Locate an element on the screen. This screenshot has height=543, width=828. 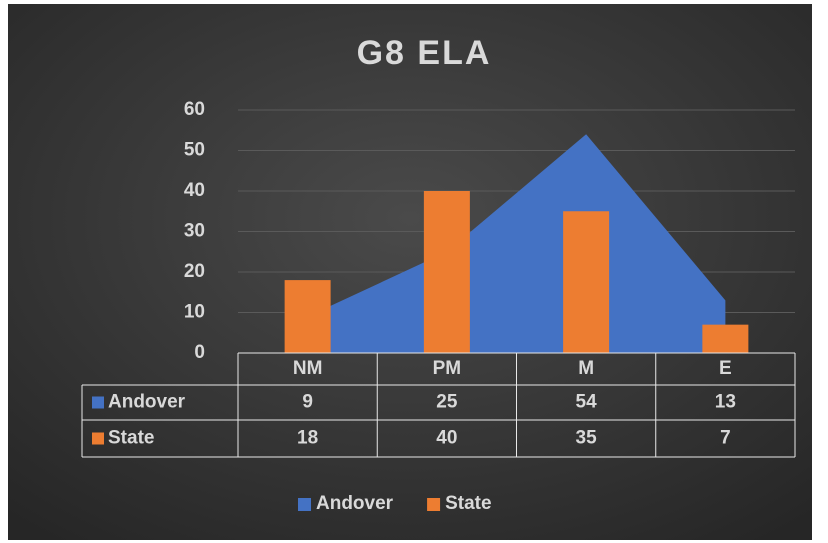
table-cell: 25 is located at coordinates (447, 402).